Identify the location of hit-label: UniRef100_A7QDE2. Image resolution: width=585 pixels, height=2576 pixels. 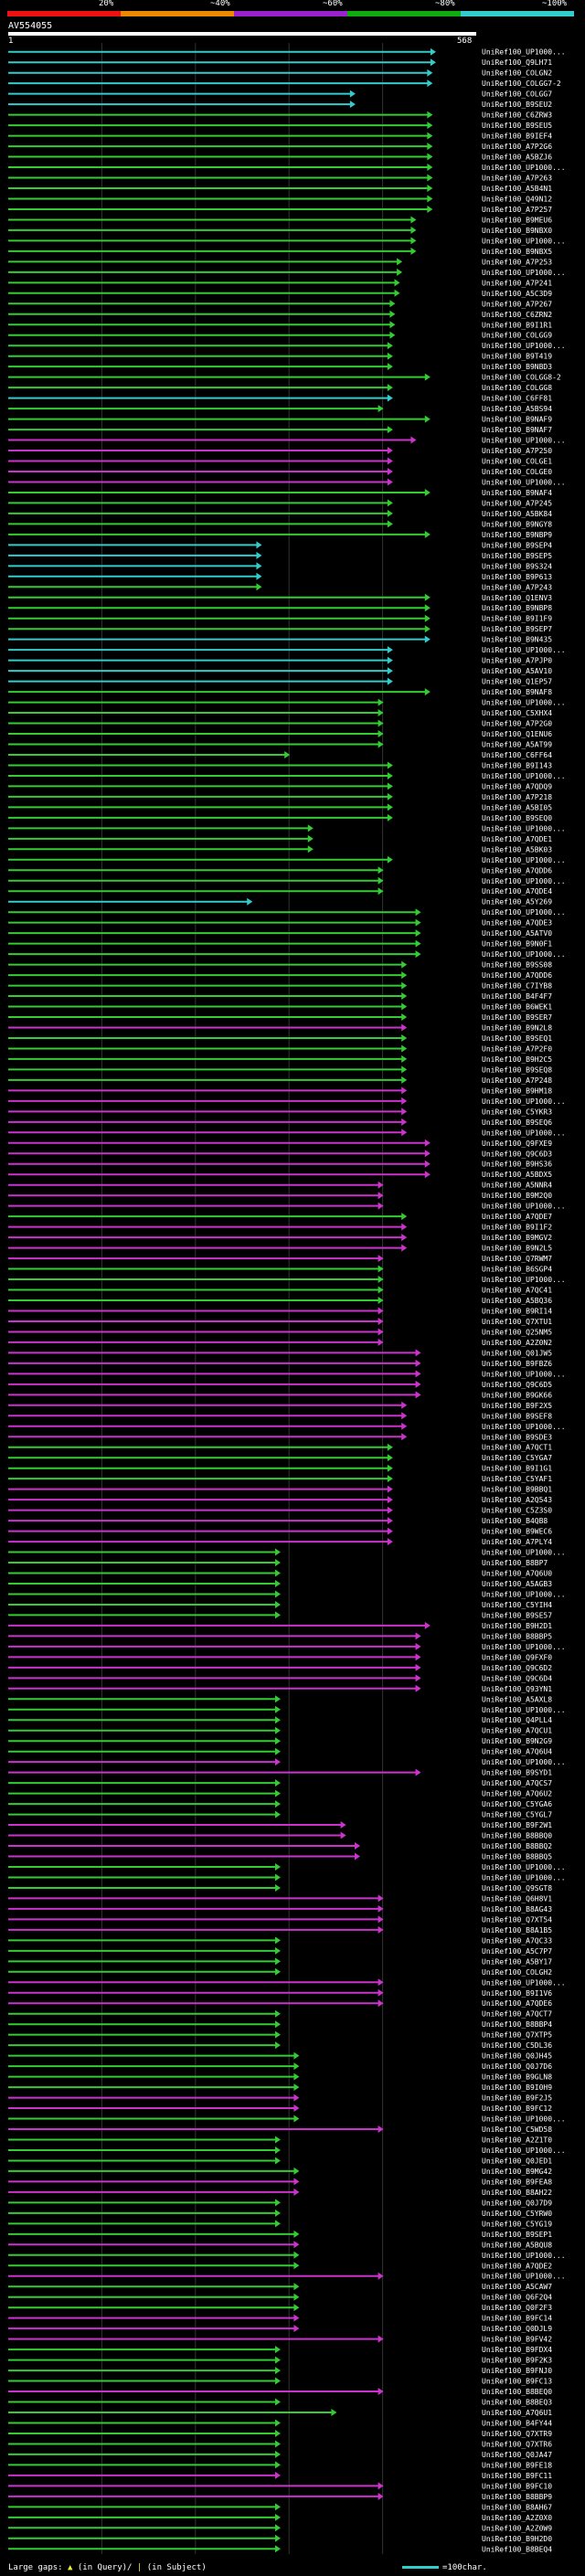
(517, 2266).